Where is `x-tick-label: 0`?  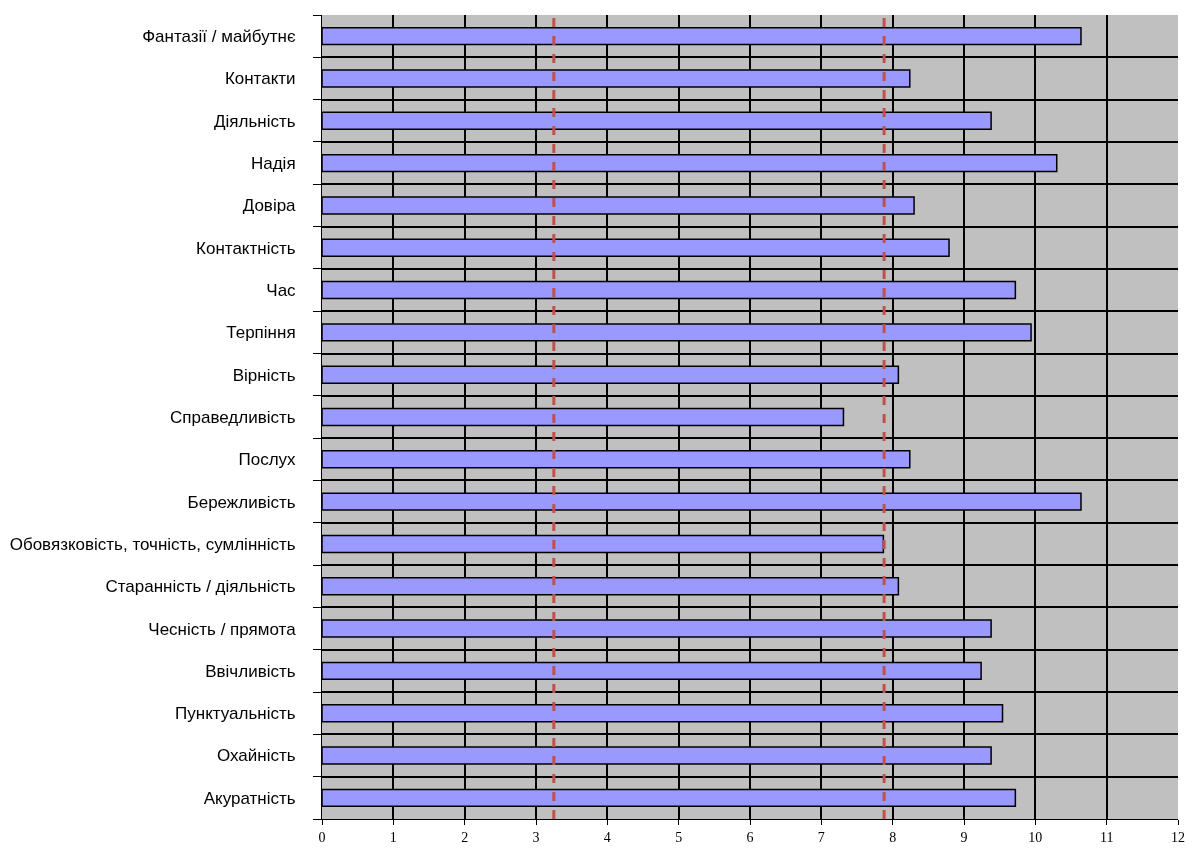 x-tick-label: 0 is located at coordinates (322, 837).